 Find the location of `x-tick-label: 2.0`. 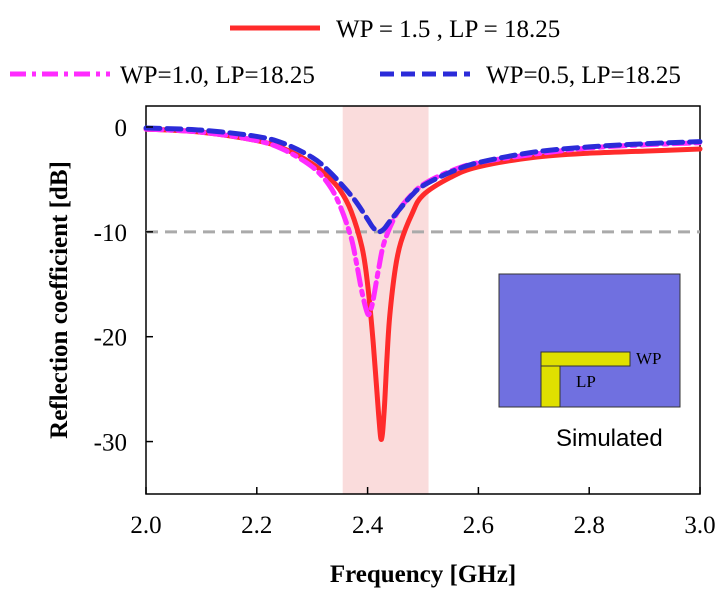

x-tick-label: 2.0 is located at coordinates (145, 525).